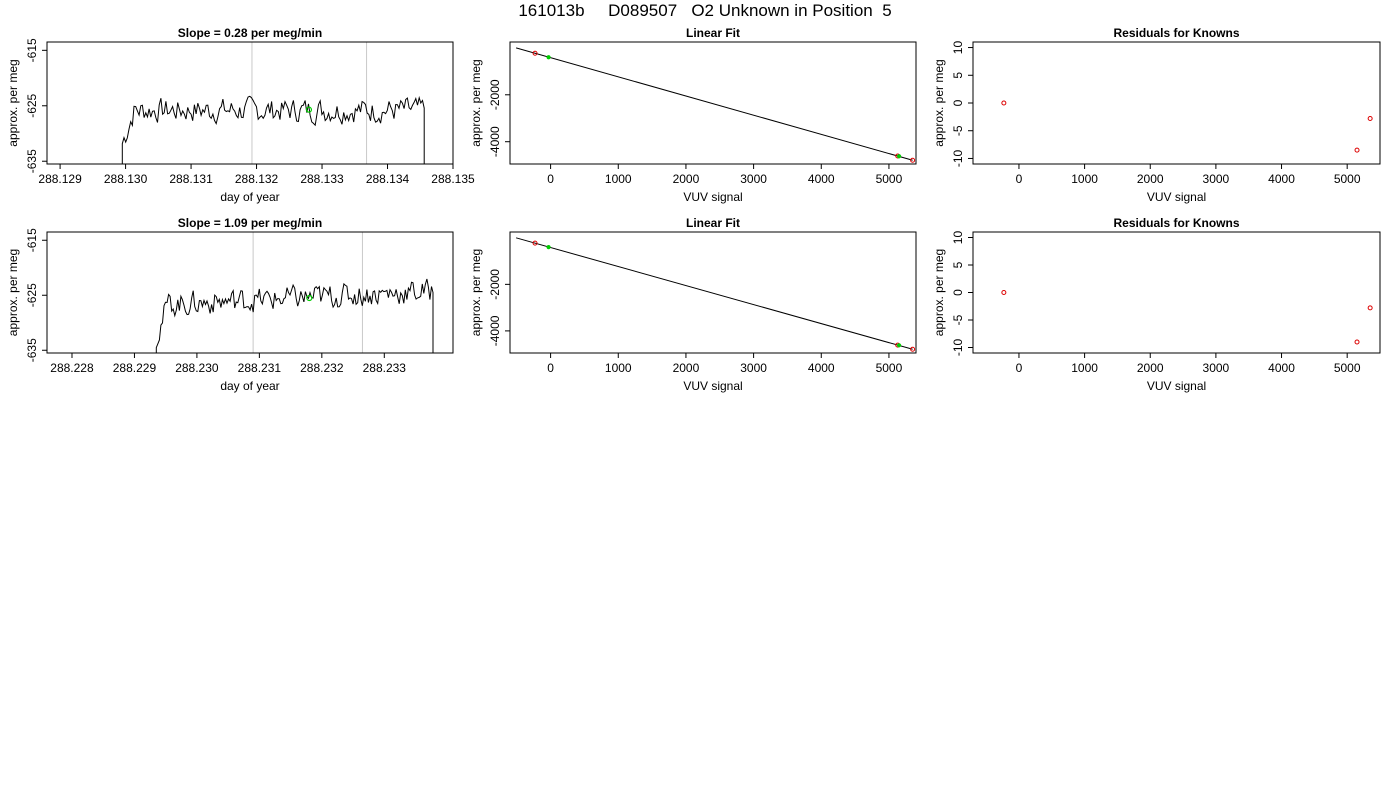 This screenshot has height=800, width=1400. Describe the element at coordinates (260, 368) in the screenshot. I see `x-tick-label: 288.231` at that location.